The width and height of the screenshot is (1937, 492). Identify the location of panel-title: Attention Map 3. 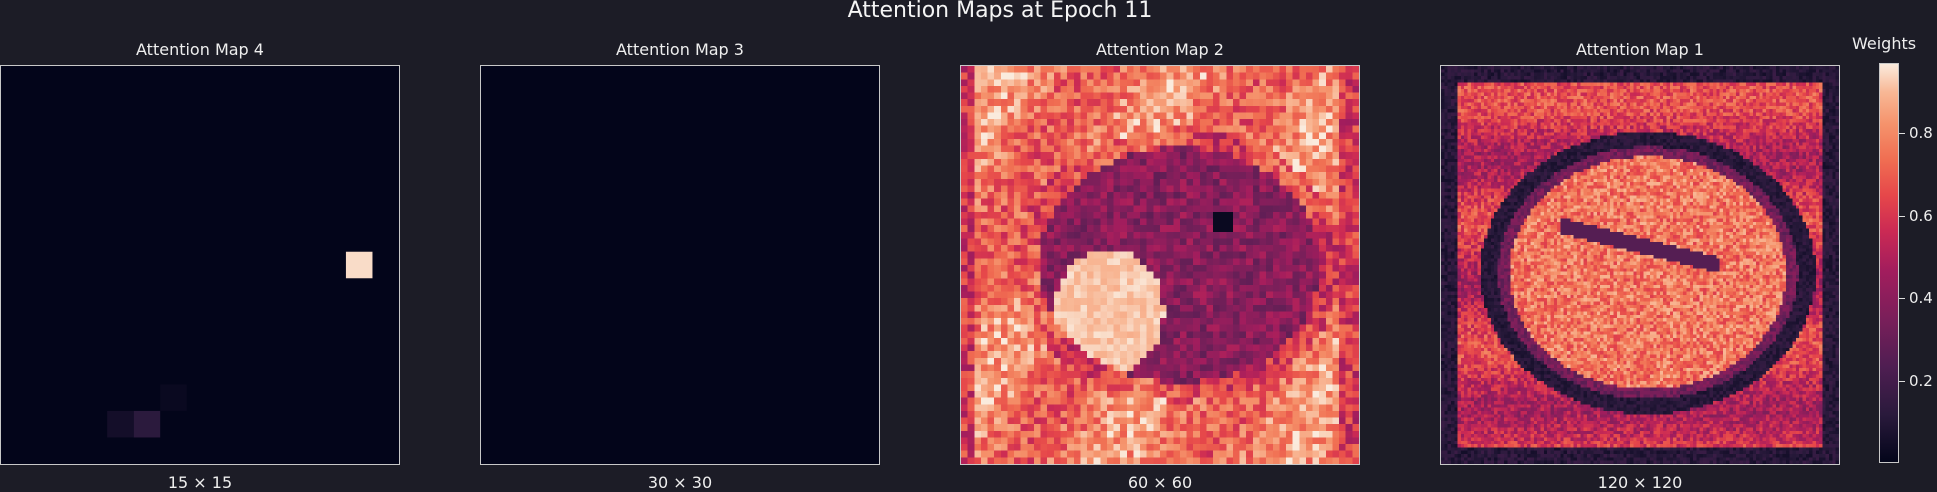
(680, 49).